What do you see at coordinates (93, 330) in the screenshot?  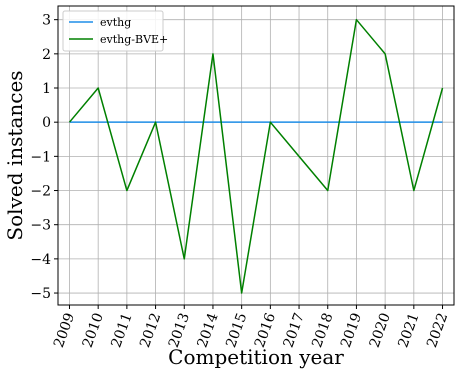 I see `x-tick-label: 2010` at bounding box center [93, 330].